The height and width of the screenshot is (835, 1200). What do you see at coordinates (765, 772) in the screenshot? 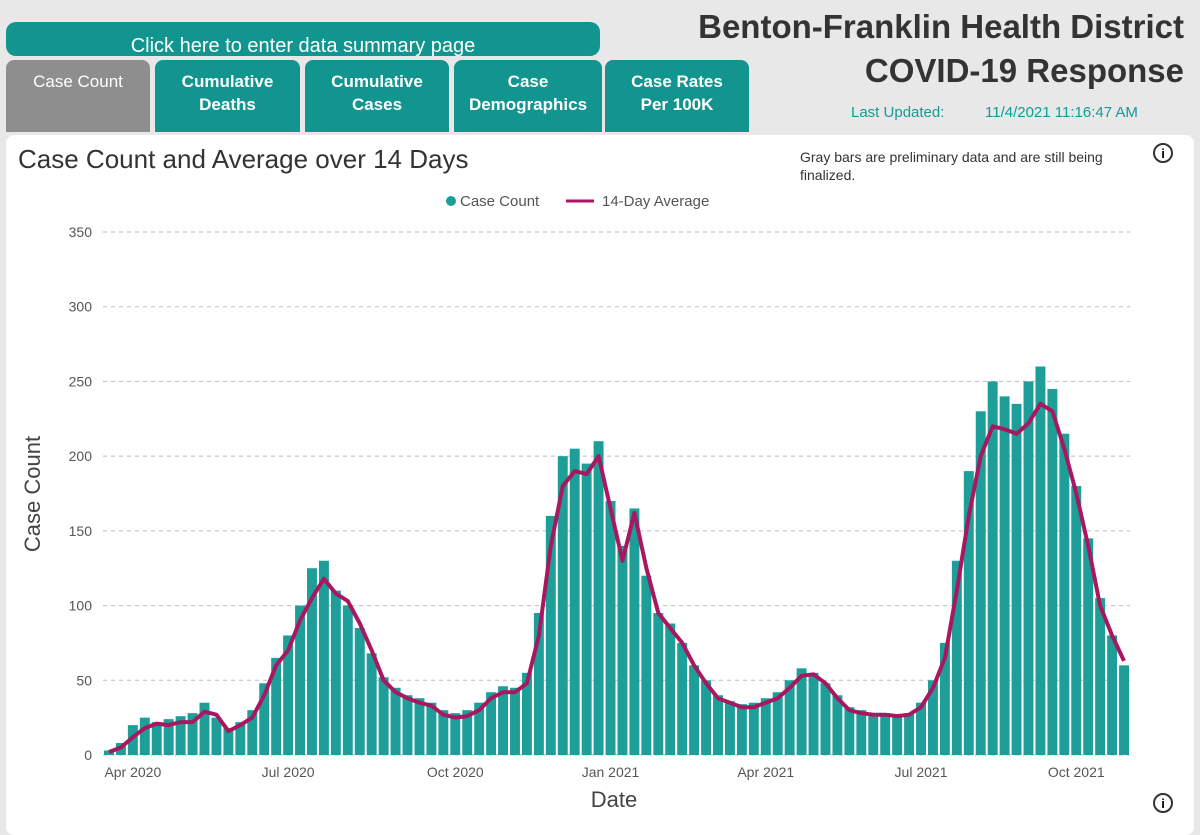
I see `x-tick-label: Apr 2021` at bounding box center [765, 772].